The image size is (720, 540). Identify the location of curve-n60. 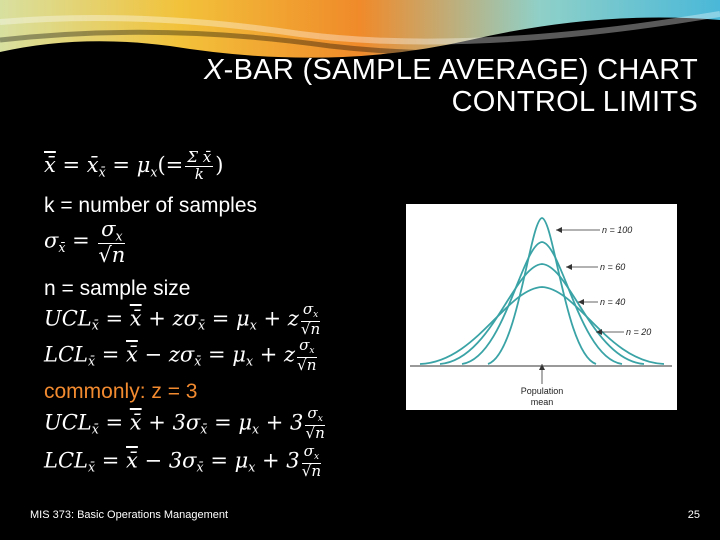
(542, 303).